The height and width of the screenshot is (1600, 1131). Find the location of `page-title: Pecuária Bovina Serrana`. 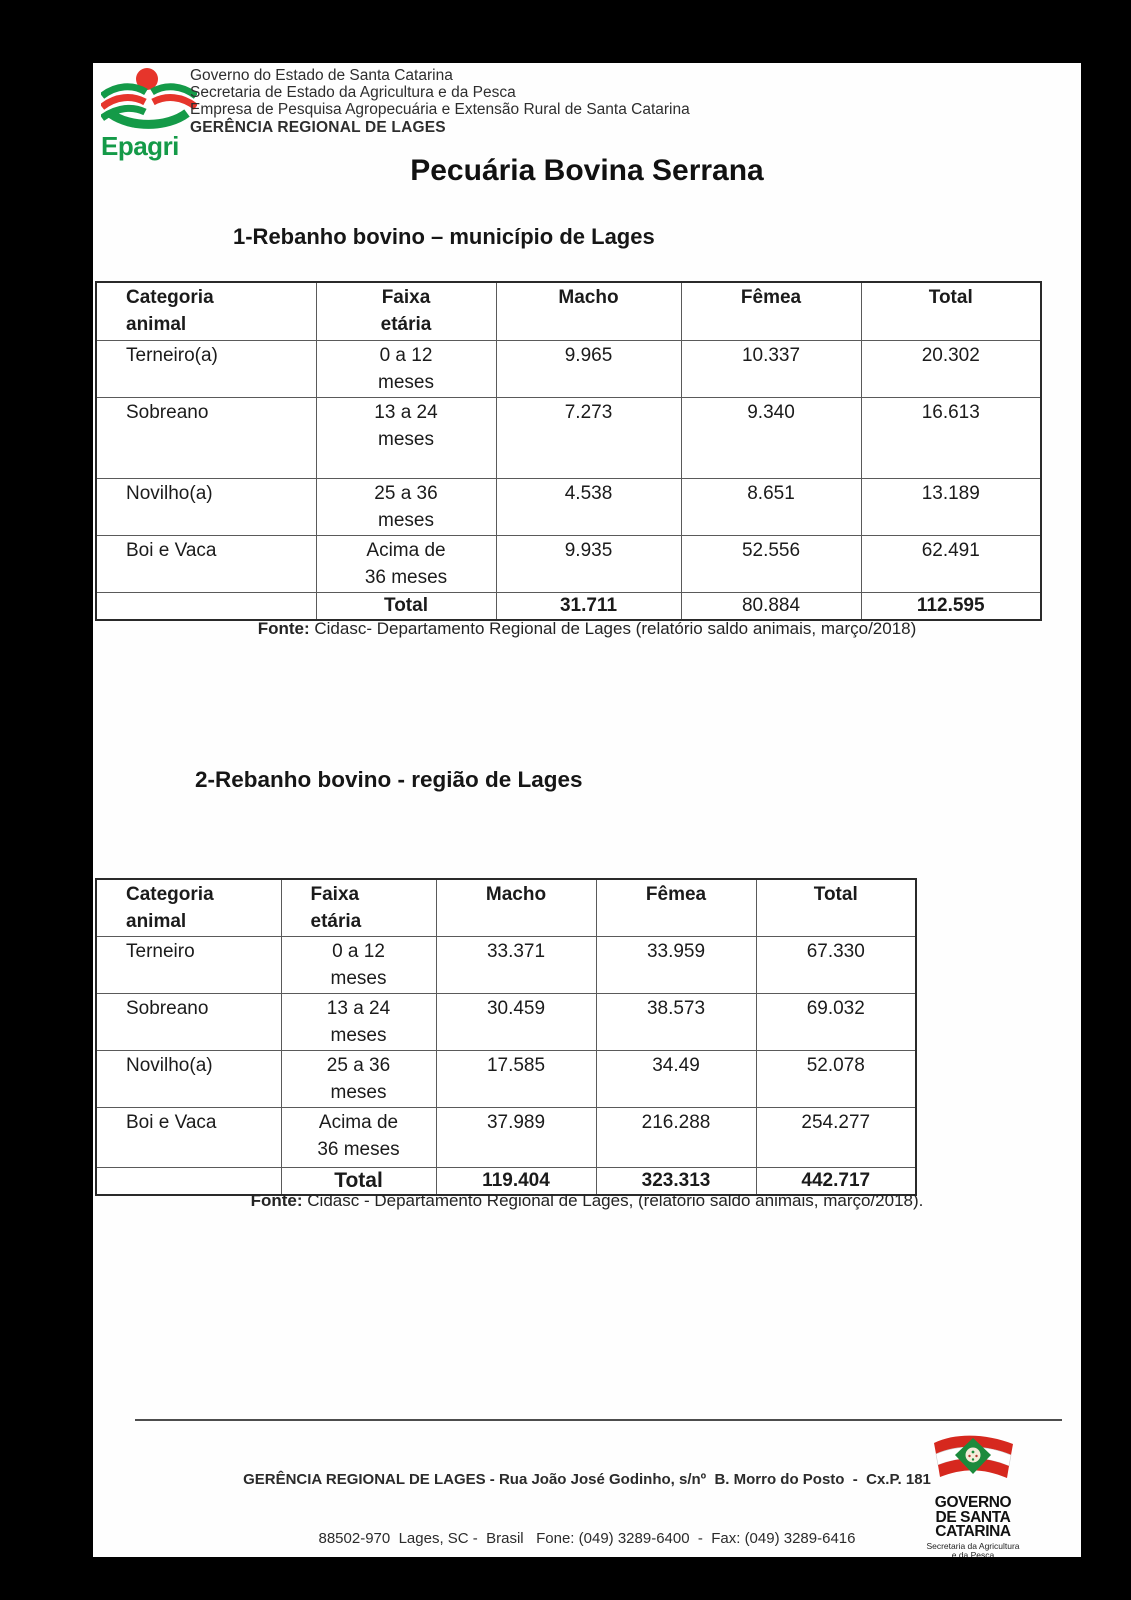

page-title: Pecuária Bovina Serrana is located at coordinates (587, 170).